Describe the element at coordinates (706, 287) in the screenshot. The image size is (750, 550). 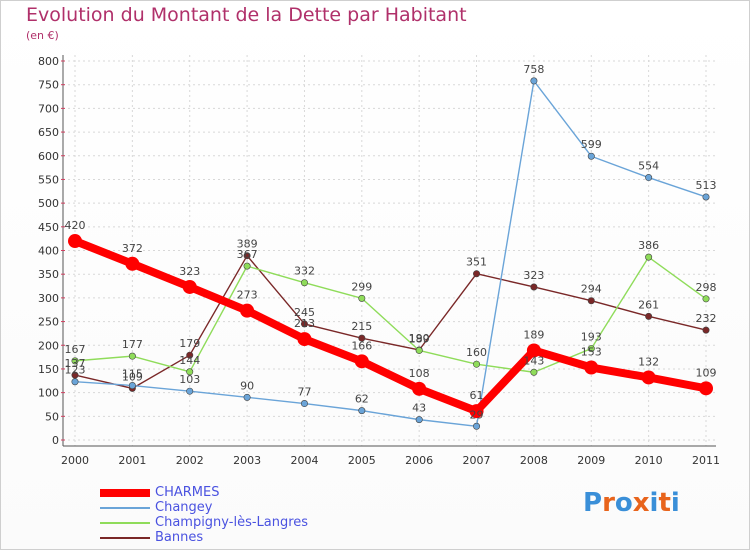
I see `data-label: 298` at that location.